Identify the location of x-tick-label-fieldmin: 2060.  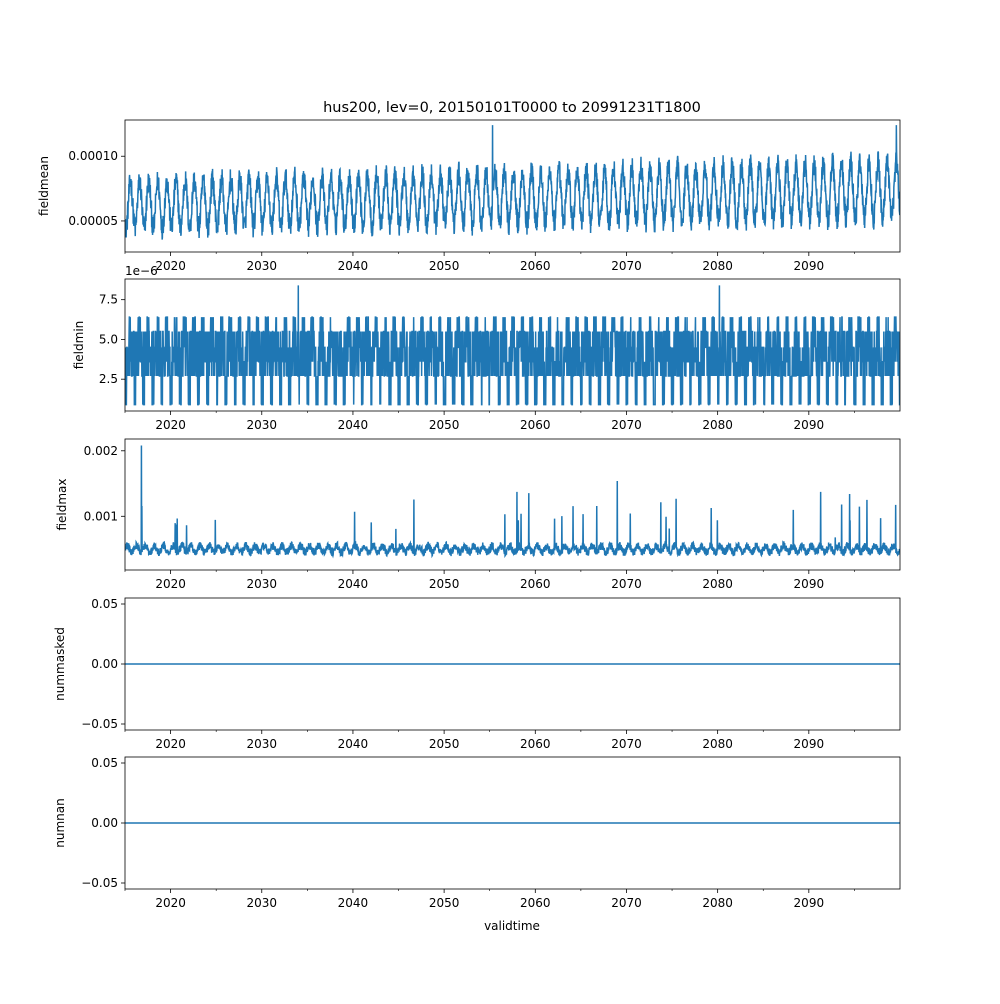
(535, 425).